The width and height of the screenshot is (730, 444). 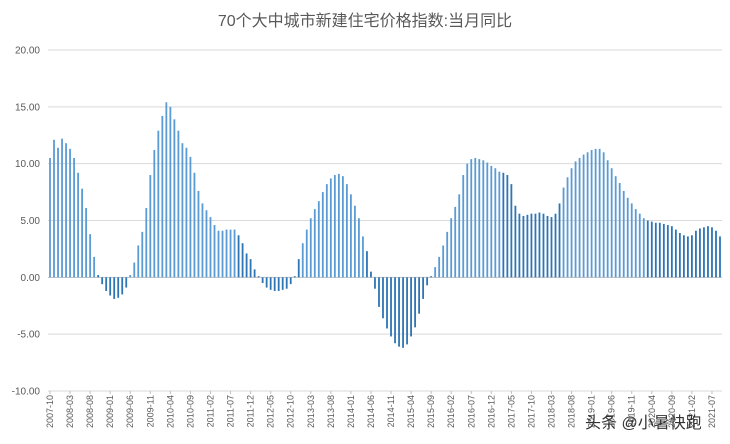 What do you see at coordinates (572, 411) in the screenshot?
I see `x-tick-label: 2018-08` at bounding box center [572, 411].